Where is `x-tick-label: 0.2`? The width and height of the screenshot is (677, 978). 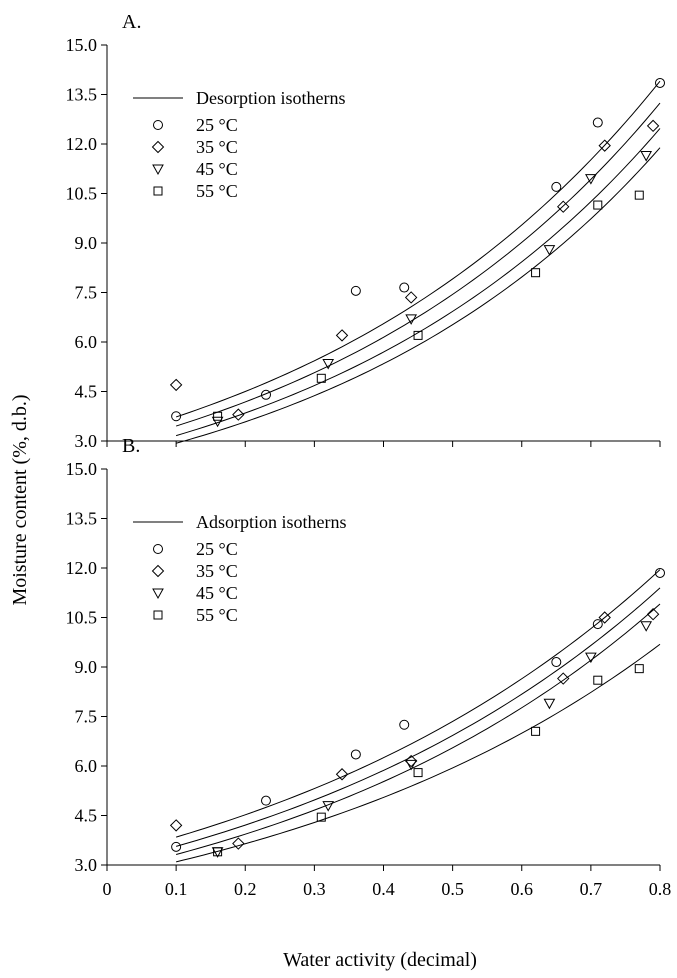 x-tick-label: 0.2 is located at coordinates (245, 889).